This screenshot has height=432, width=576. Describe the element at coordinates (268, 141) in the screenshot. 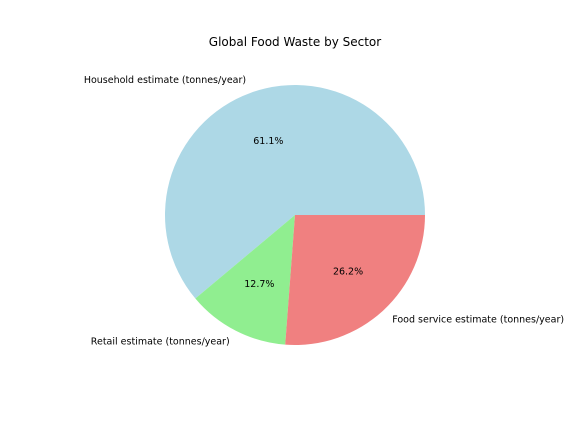

I see `slice-percent-0: 61.1%` at that location.